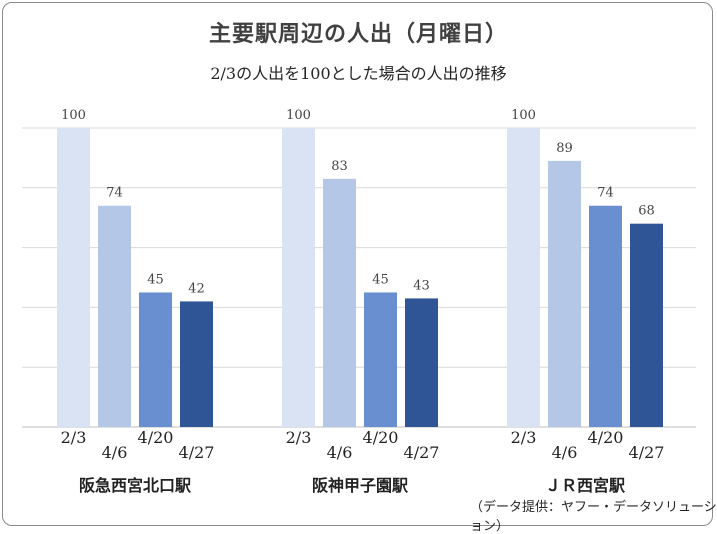  I want to click on chart-title: 主要駅周辺の人出（月曜日）, so click(358, 34).